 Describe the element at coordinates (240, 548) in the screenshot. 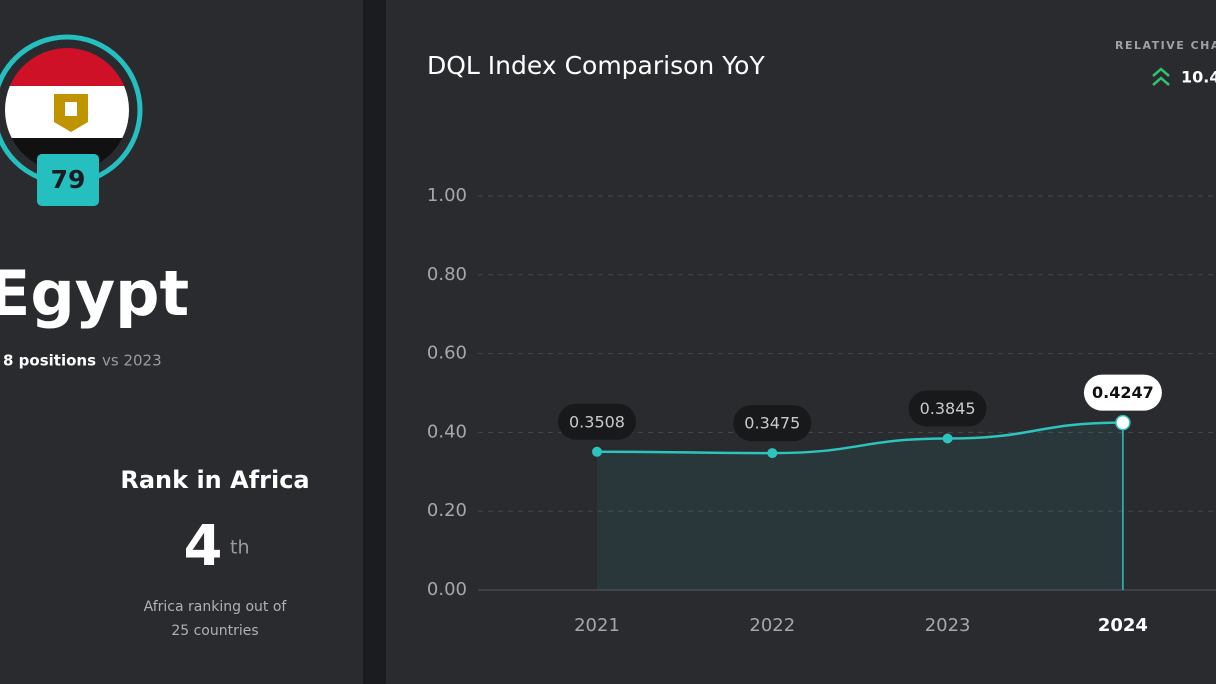

I see `regional-rank-suffix: th` at that location.